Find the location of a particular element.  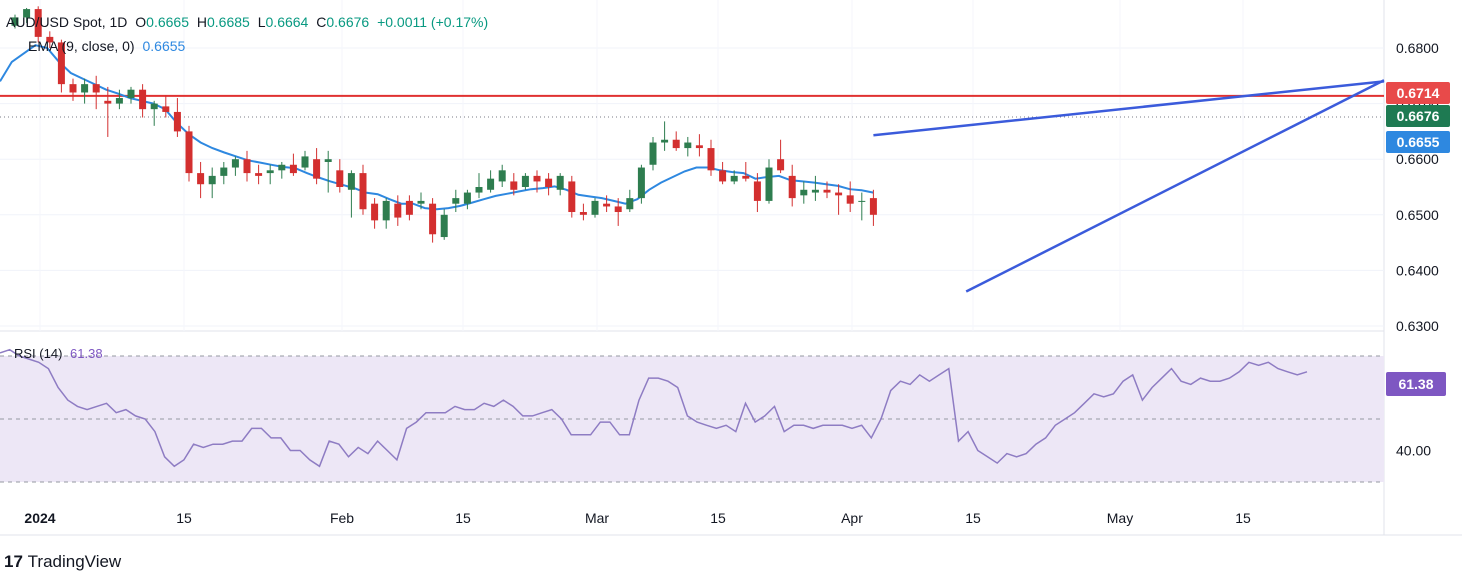

lower-trendline is located at coordinates (1175, 186).